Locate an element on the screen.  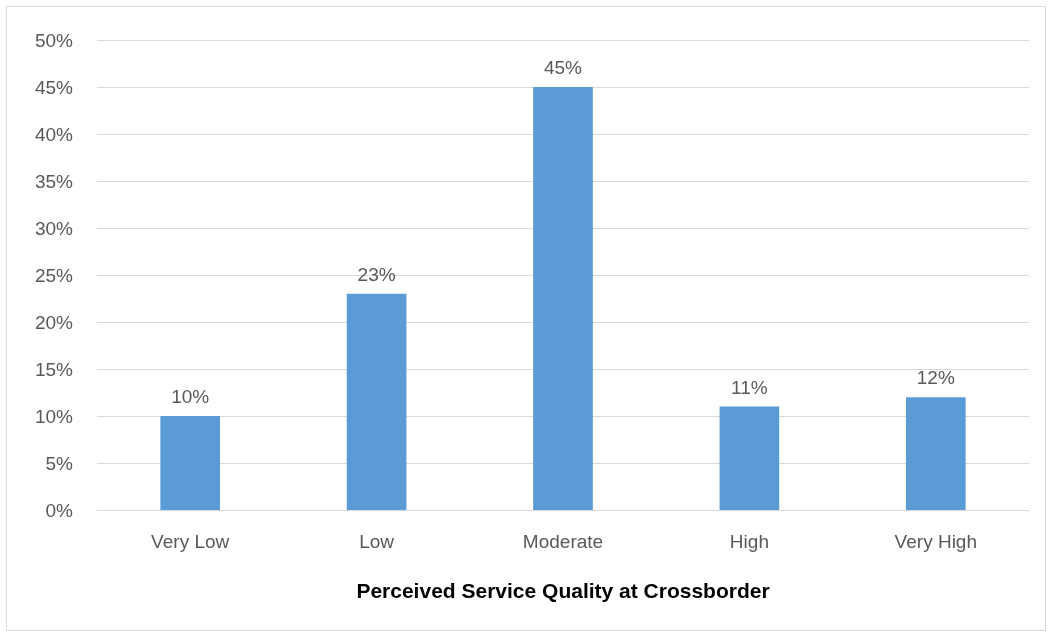
data-label: 23% is located at coordinates (376, 274).